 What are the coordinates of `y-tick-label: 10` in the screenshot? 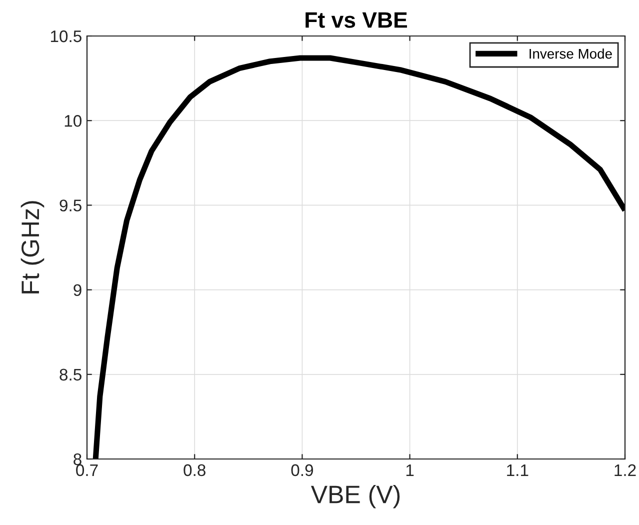 It's located at (73, 121).